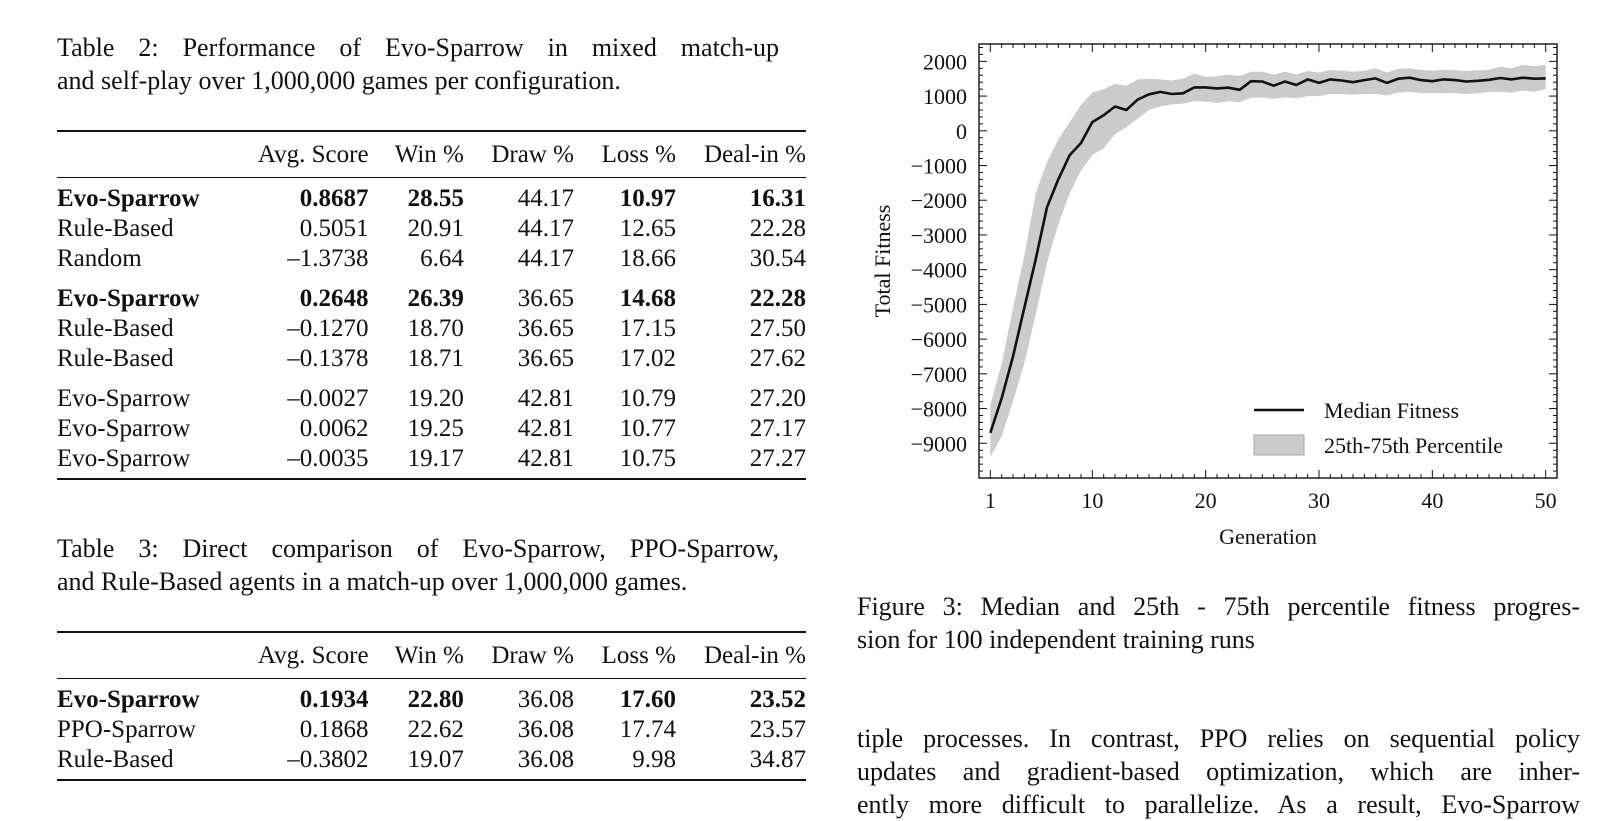  Describe the element at coordinates (777, 759) in the screenshot. I see `dealin-pct: 34.87` at that location.